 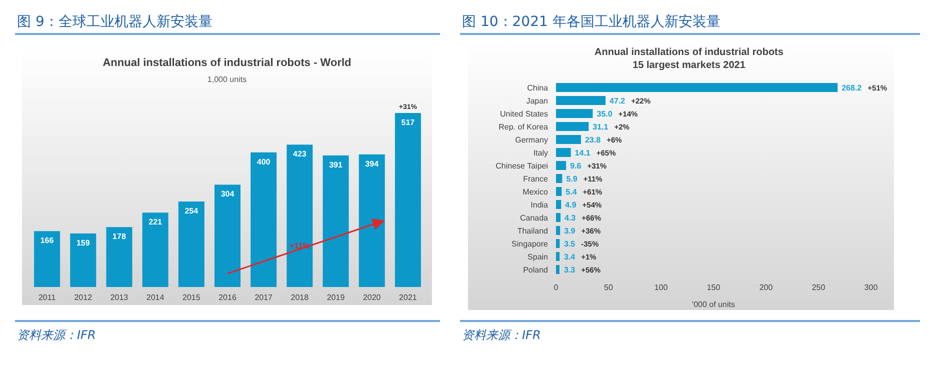 I want to click on data-label: 391, so click(x=336, y=165).